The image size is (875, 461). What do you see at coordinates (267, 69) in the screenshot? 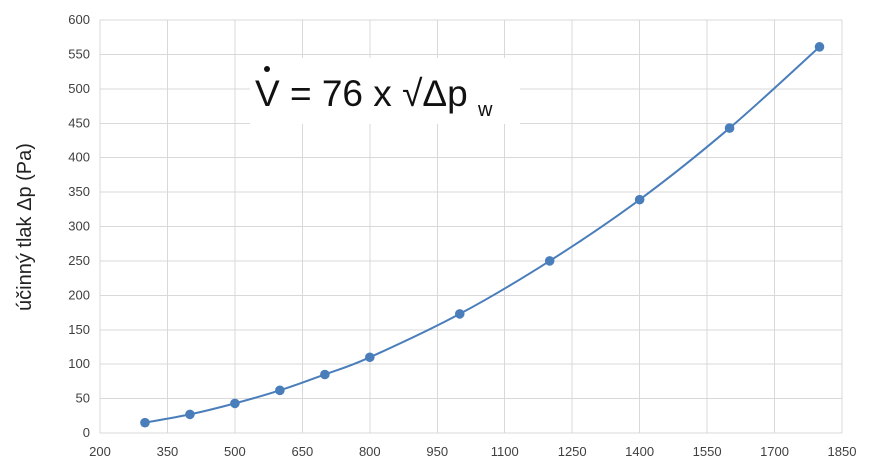
I see `formula-dot-icon` at bounding box center [267, 69].